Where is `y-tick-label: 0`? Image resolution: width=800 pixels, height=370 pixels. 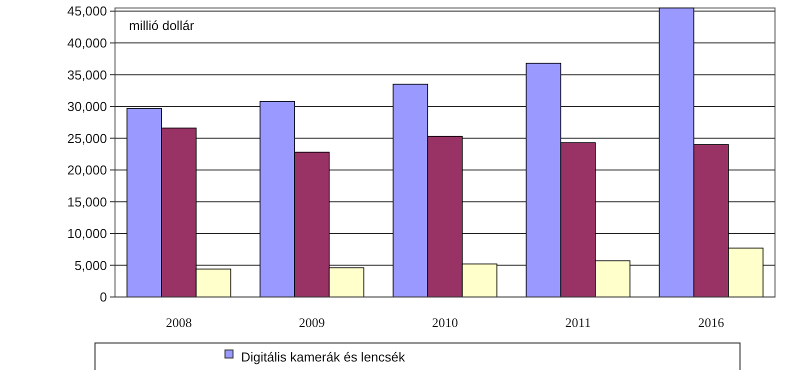
y-tick-label: 0 is located at coordinates (103, 297).